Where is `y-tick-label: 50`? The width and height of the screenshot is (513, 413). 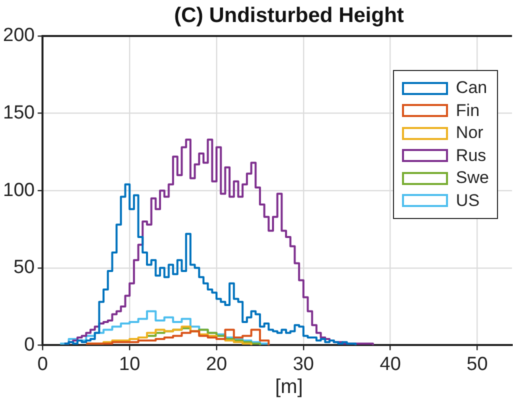
y-tick-label: 50 is located at coordinates (24, 267).